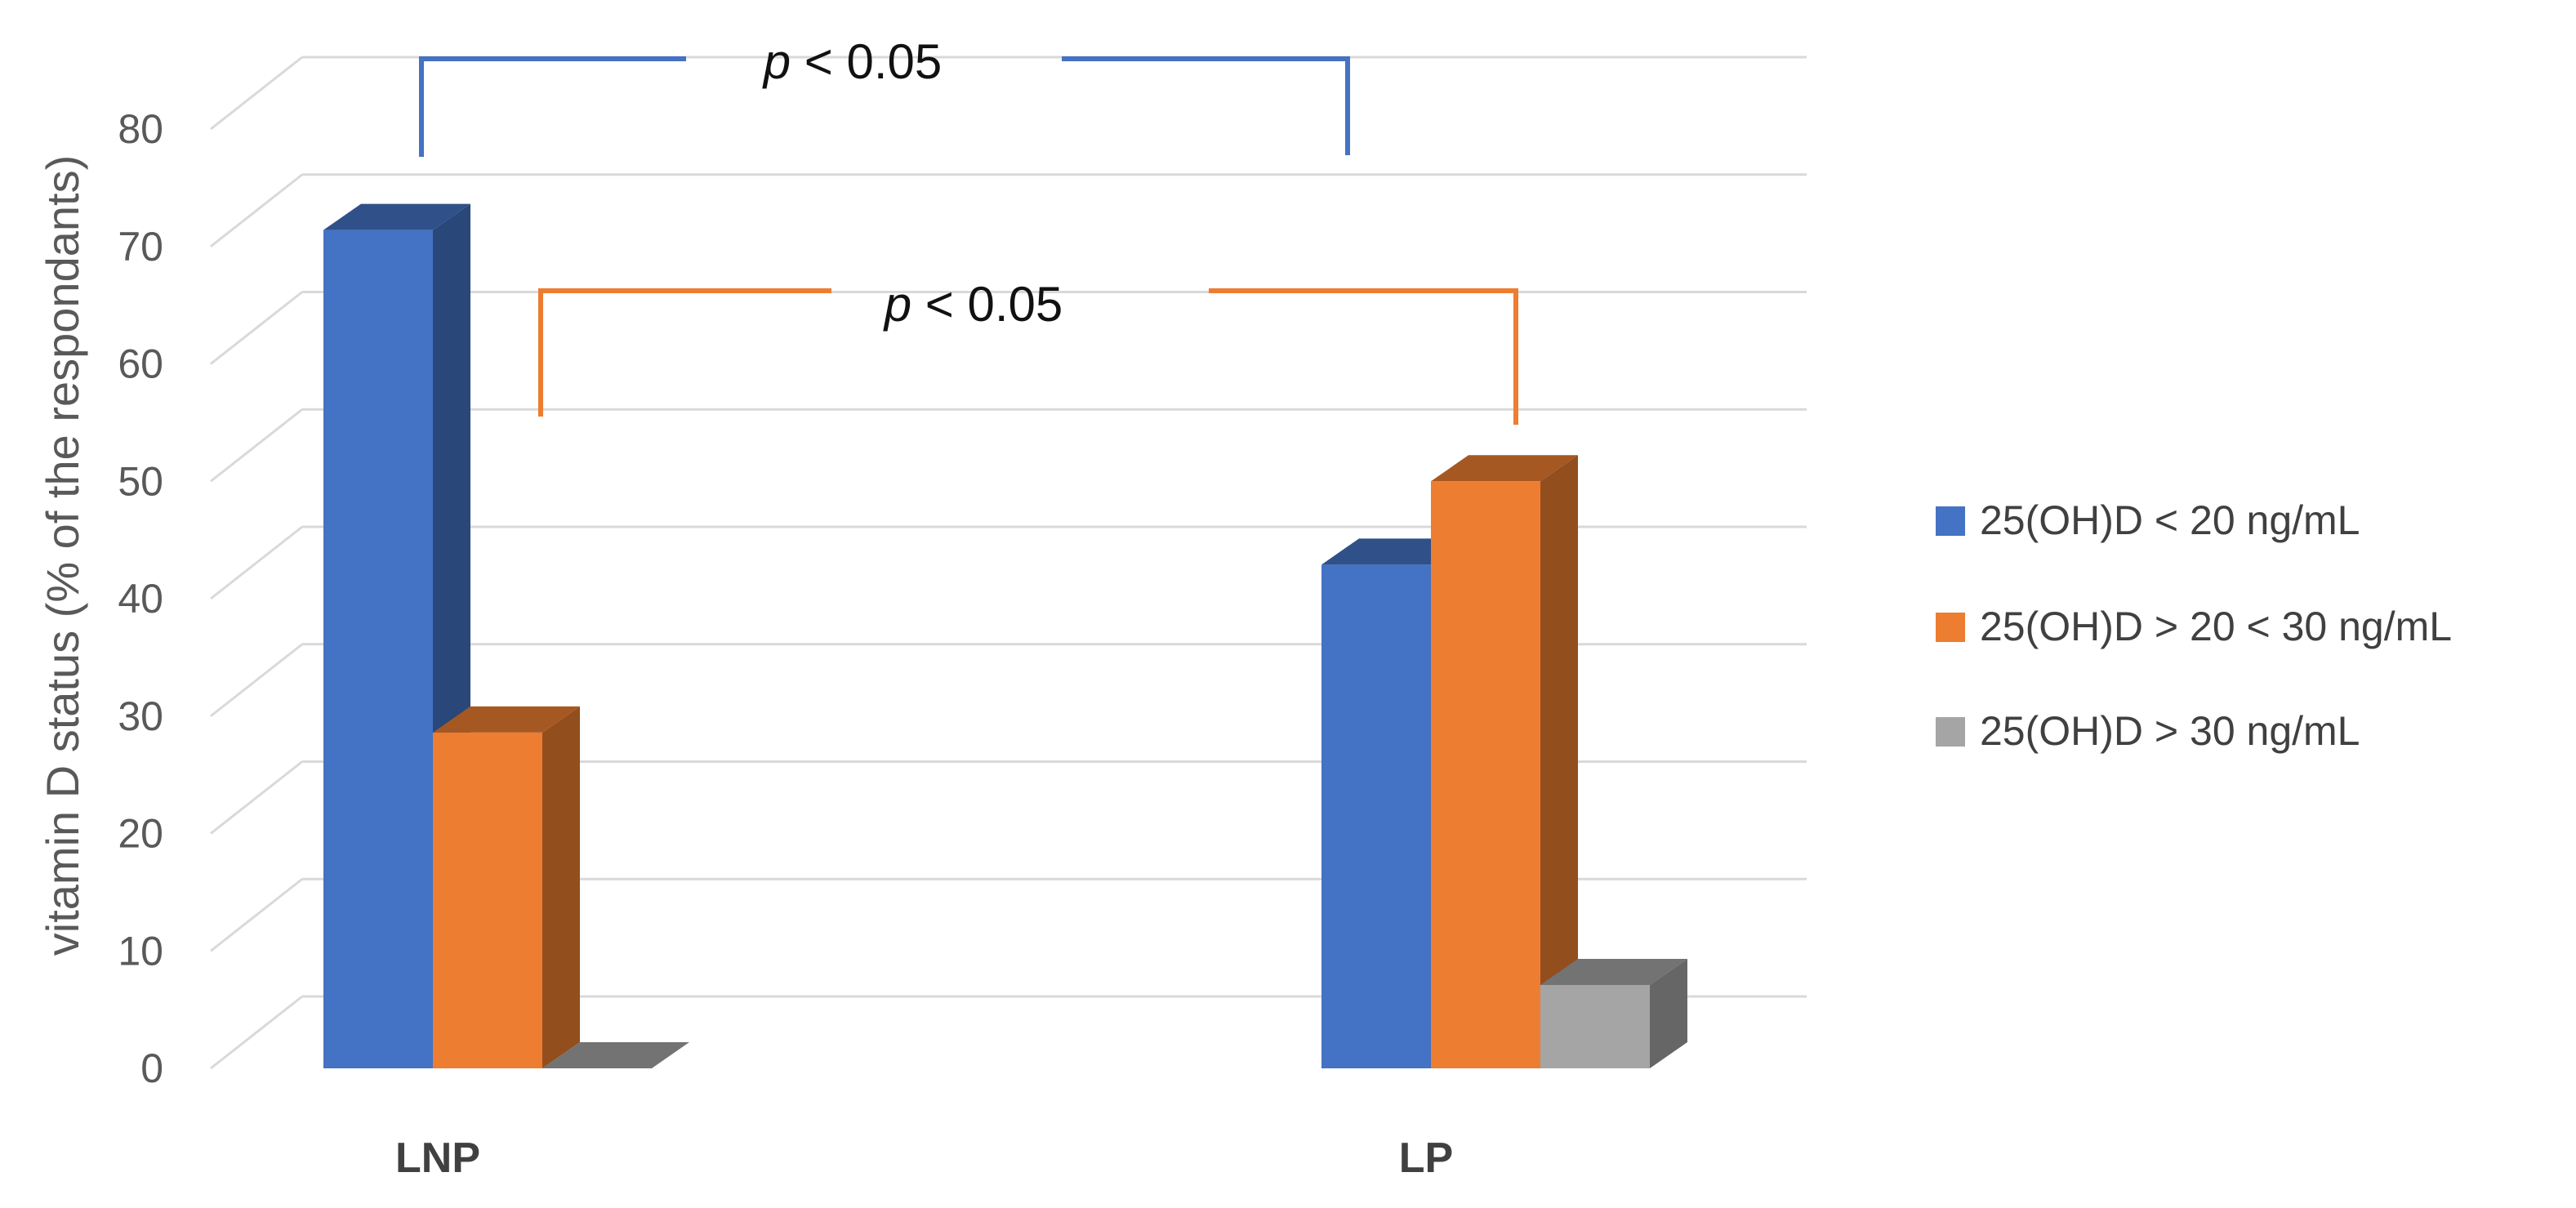 The width and height of the screenshot is (2576, 1208). Describe the element at coordinates (2170, 520) in the screenshot. I see `legend-label: 25(OH)D < 20 ng/mL` at that location.